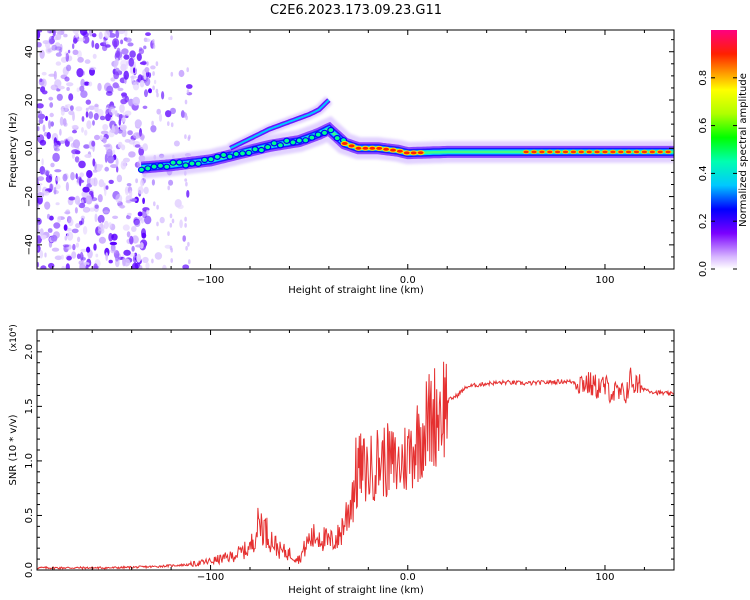 Image resolution: width=750 pixels, height=600 pixels. What do you see at coordinates (604, 280) in the screenshot?
I see `x-tick-label: 100` at bounding box center [604, 280].